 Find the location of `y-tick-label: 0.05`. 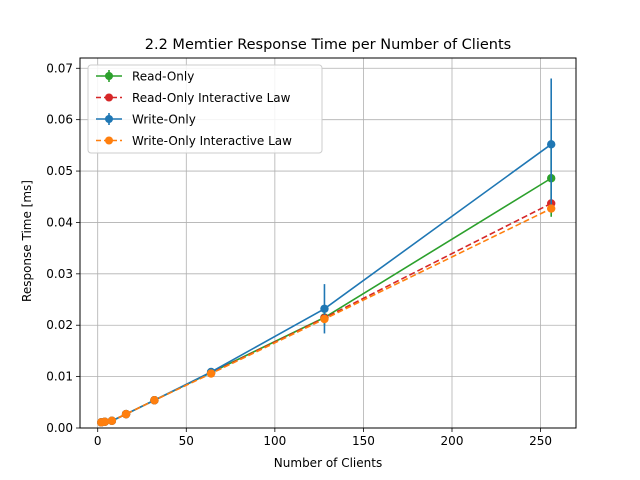

y-tick-label: 0.05 is located at coordinates (59, 171).